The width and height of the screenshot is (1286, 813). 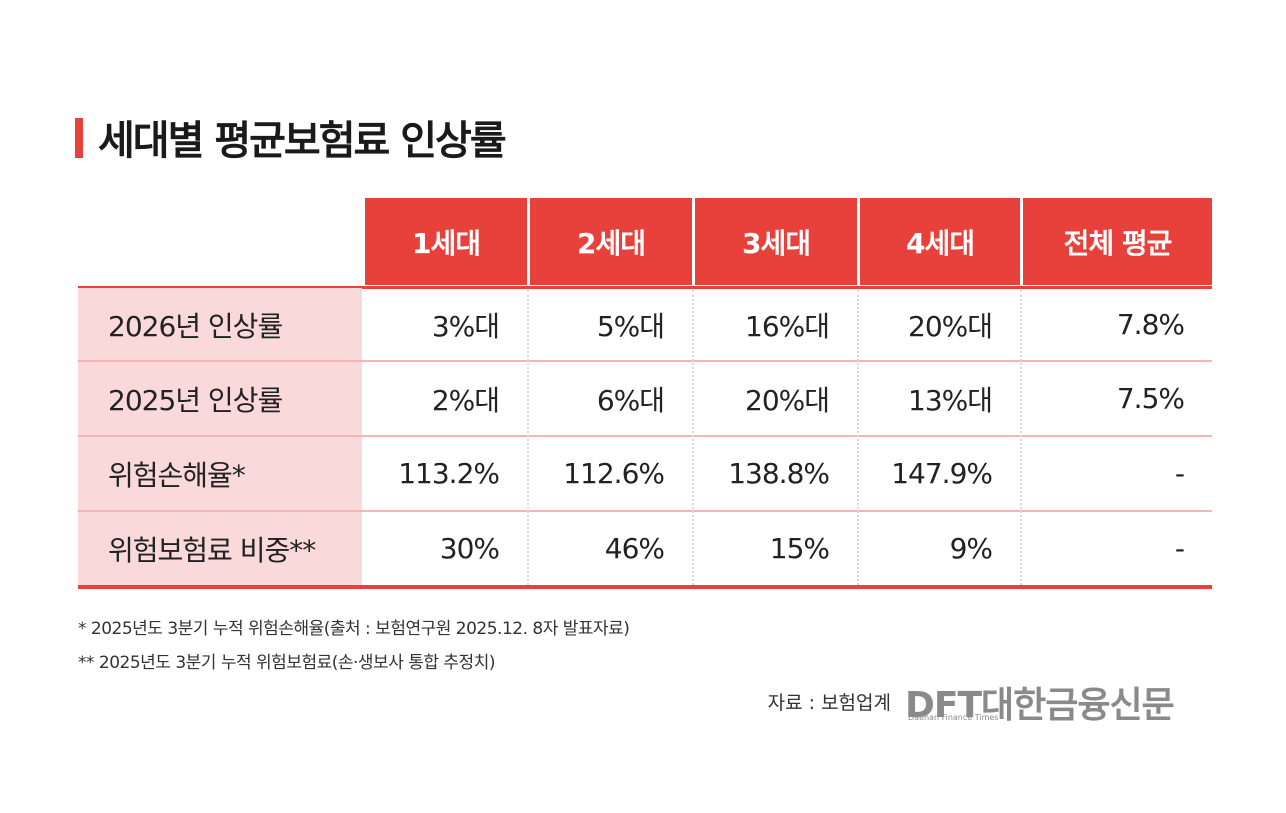 What do you see at coordinates (776, 241) in the screenshot?
I see `column-header: 3세대` at bounding box center [776, 241].